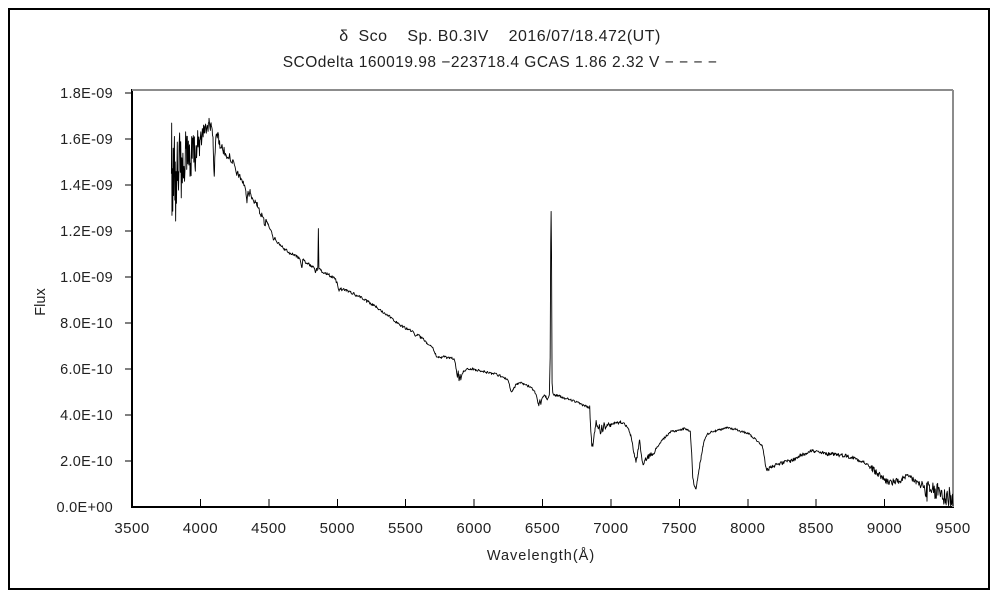 The image size is (1000, 600). What do you see at coordinates (337, 528) in the screenshot?
I see `x-tick-label: 5000` at bounding box center [337, 528].